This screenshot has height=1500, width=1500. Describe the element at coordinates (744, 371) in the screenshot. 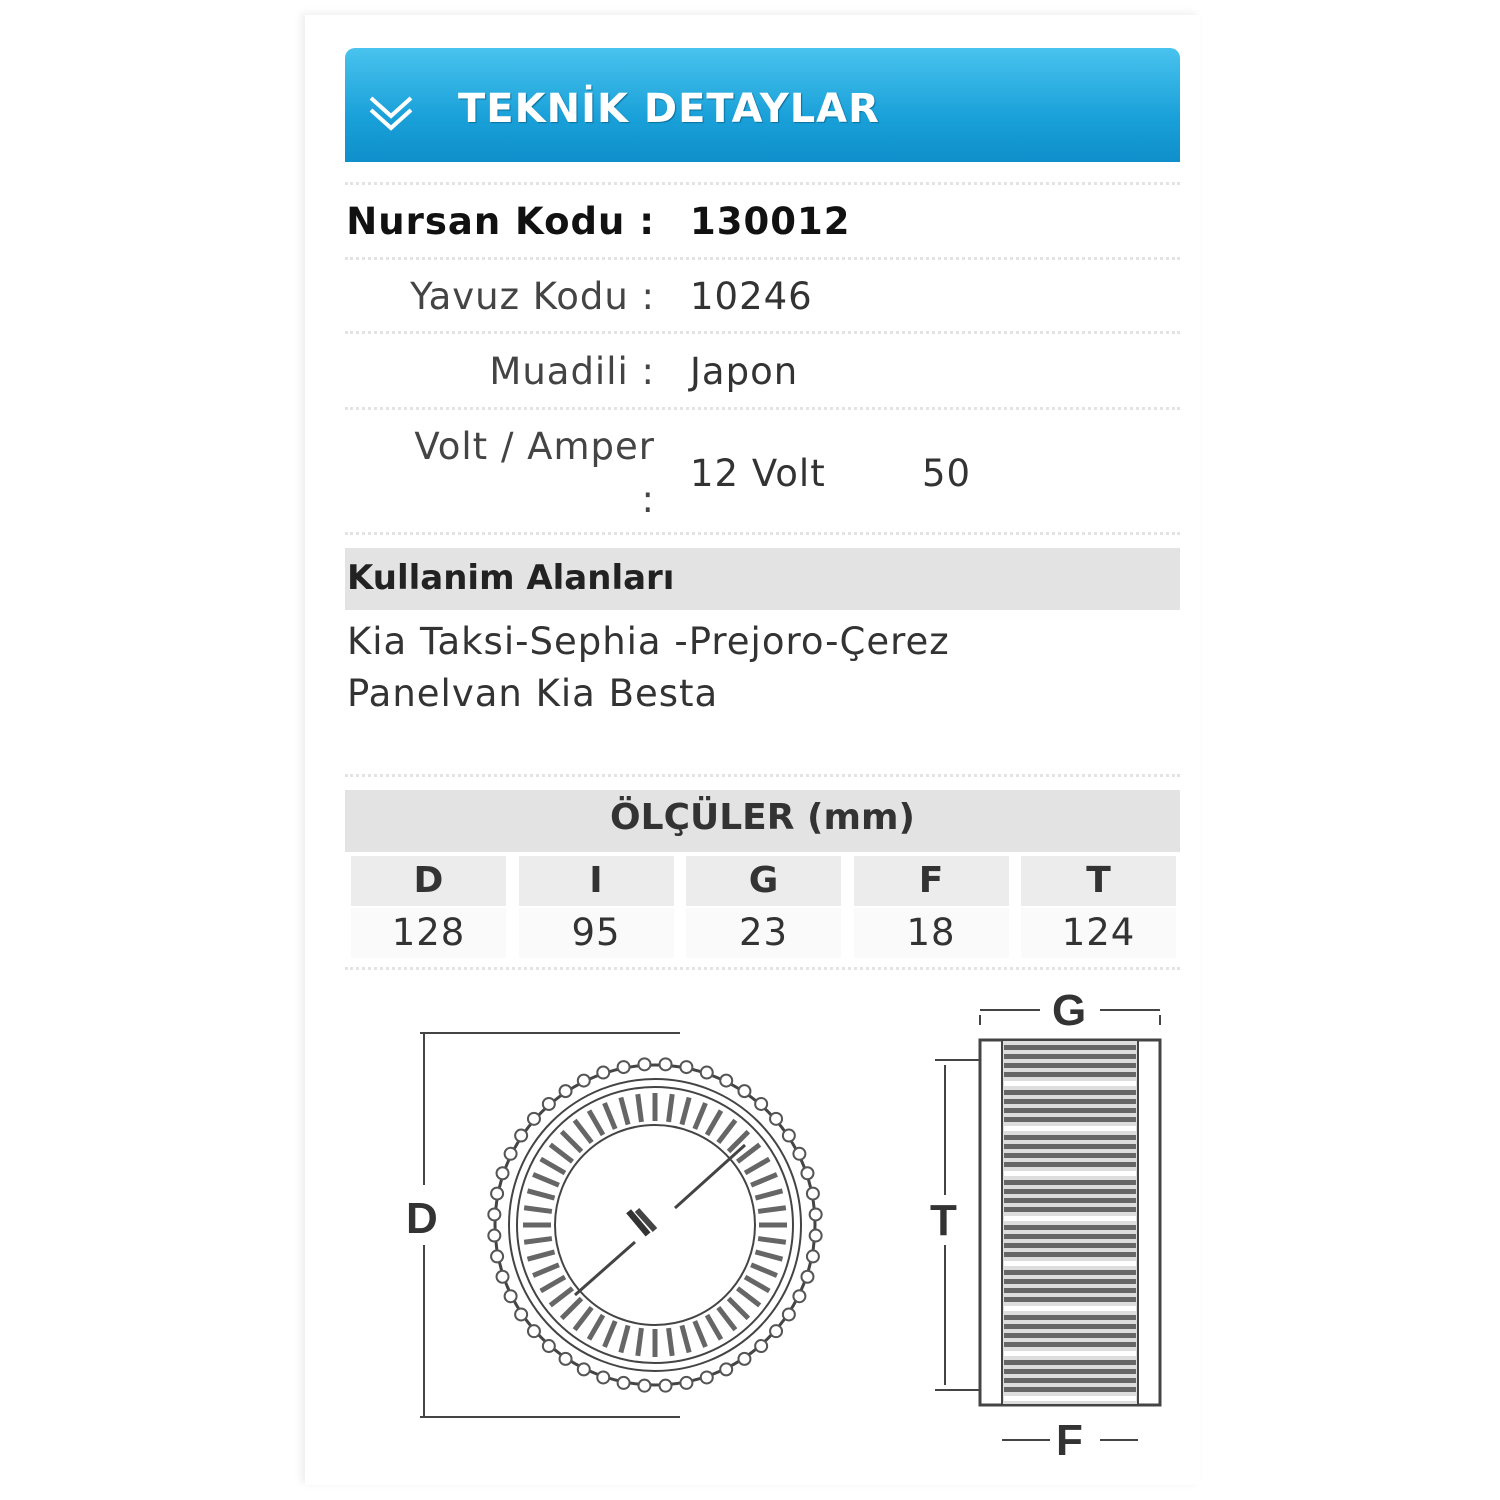

I see `detail-value: Japon` at that location.